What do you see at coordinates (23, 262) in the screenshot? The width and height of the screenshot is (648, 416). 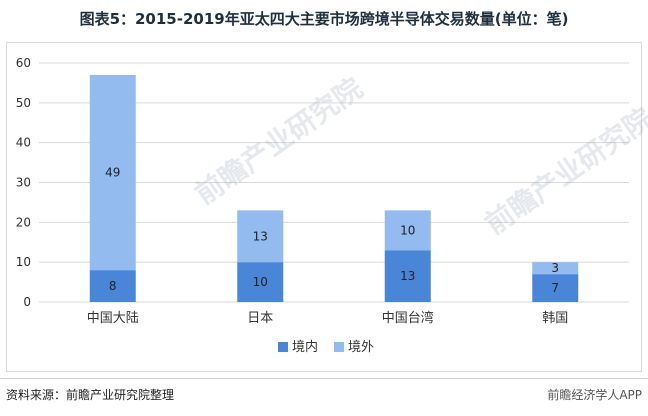 I see `y-tick-label: 10` at bounding box center [23, 262].